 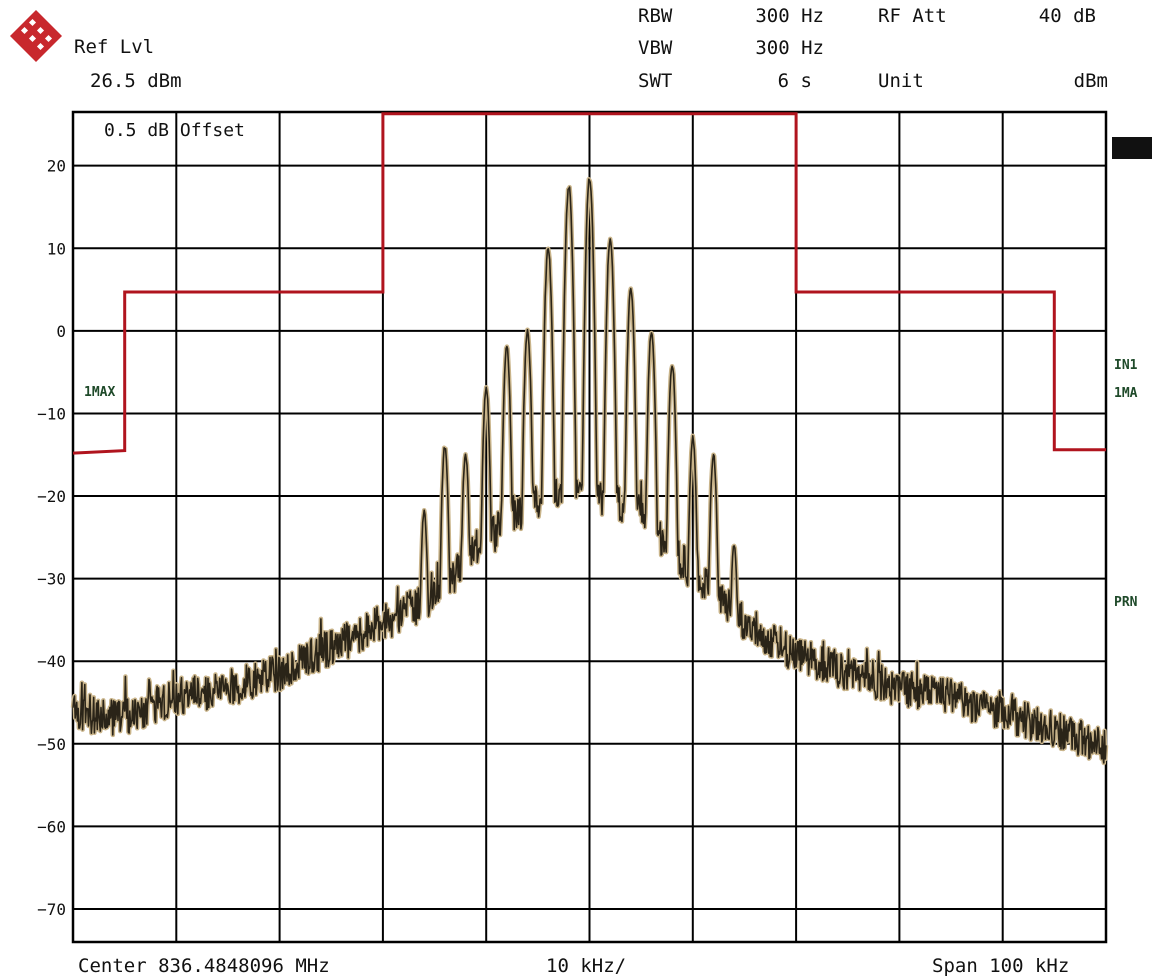 What do you see at coordinates (51, 909) in the screenshot?
I see `y-tick-label: −70` at bounding box center [51, 909].